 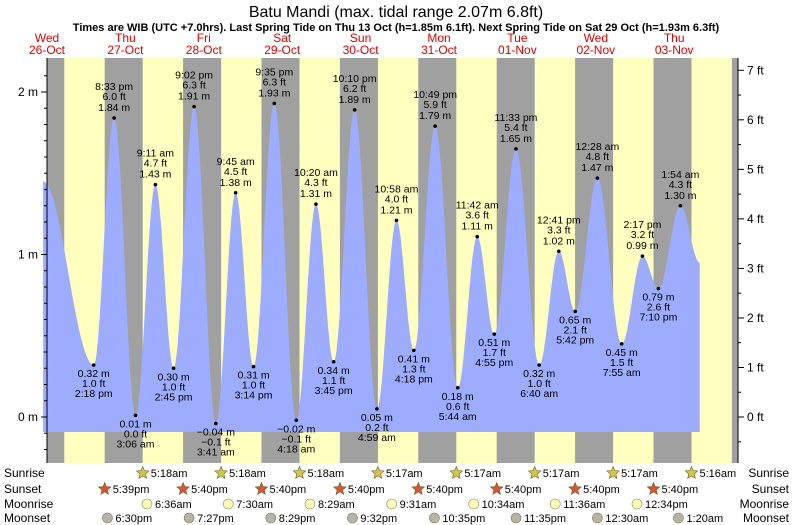 I want to click on day-date-label: 29-Oct, so click(x=282, y=50).